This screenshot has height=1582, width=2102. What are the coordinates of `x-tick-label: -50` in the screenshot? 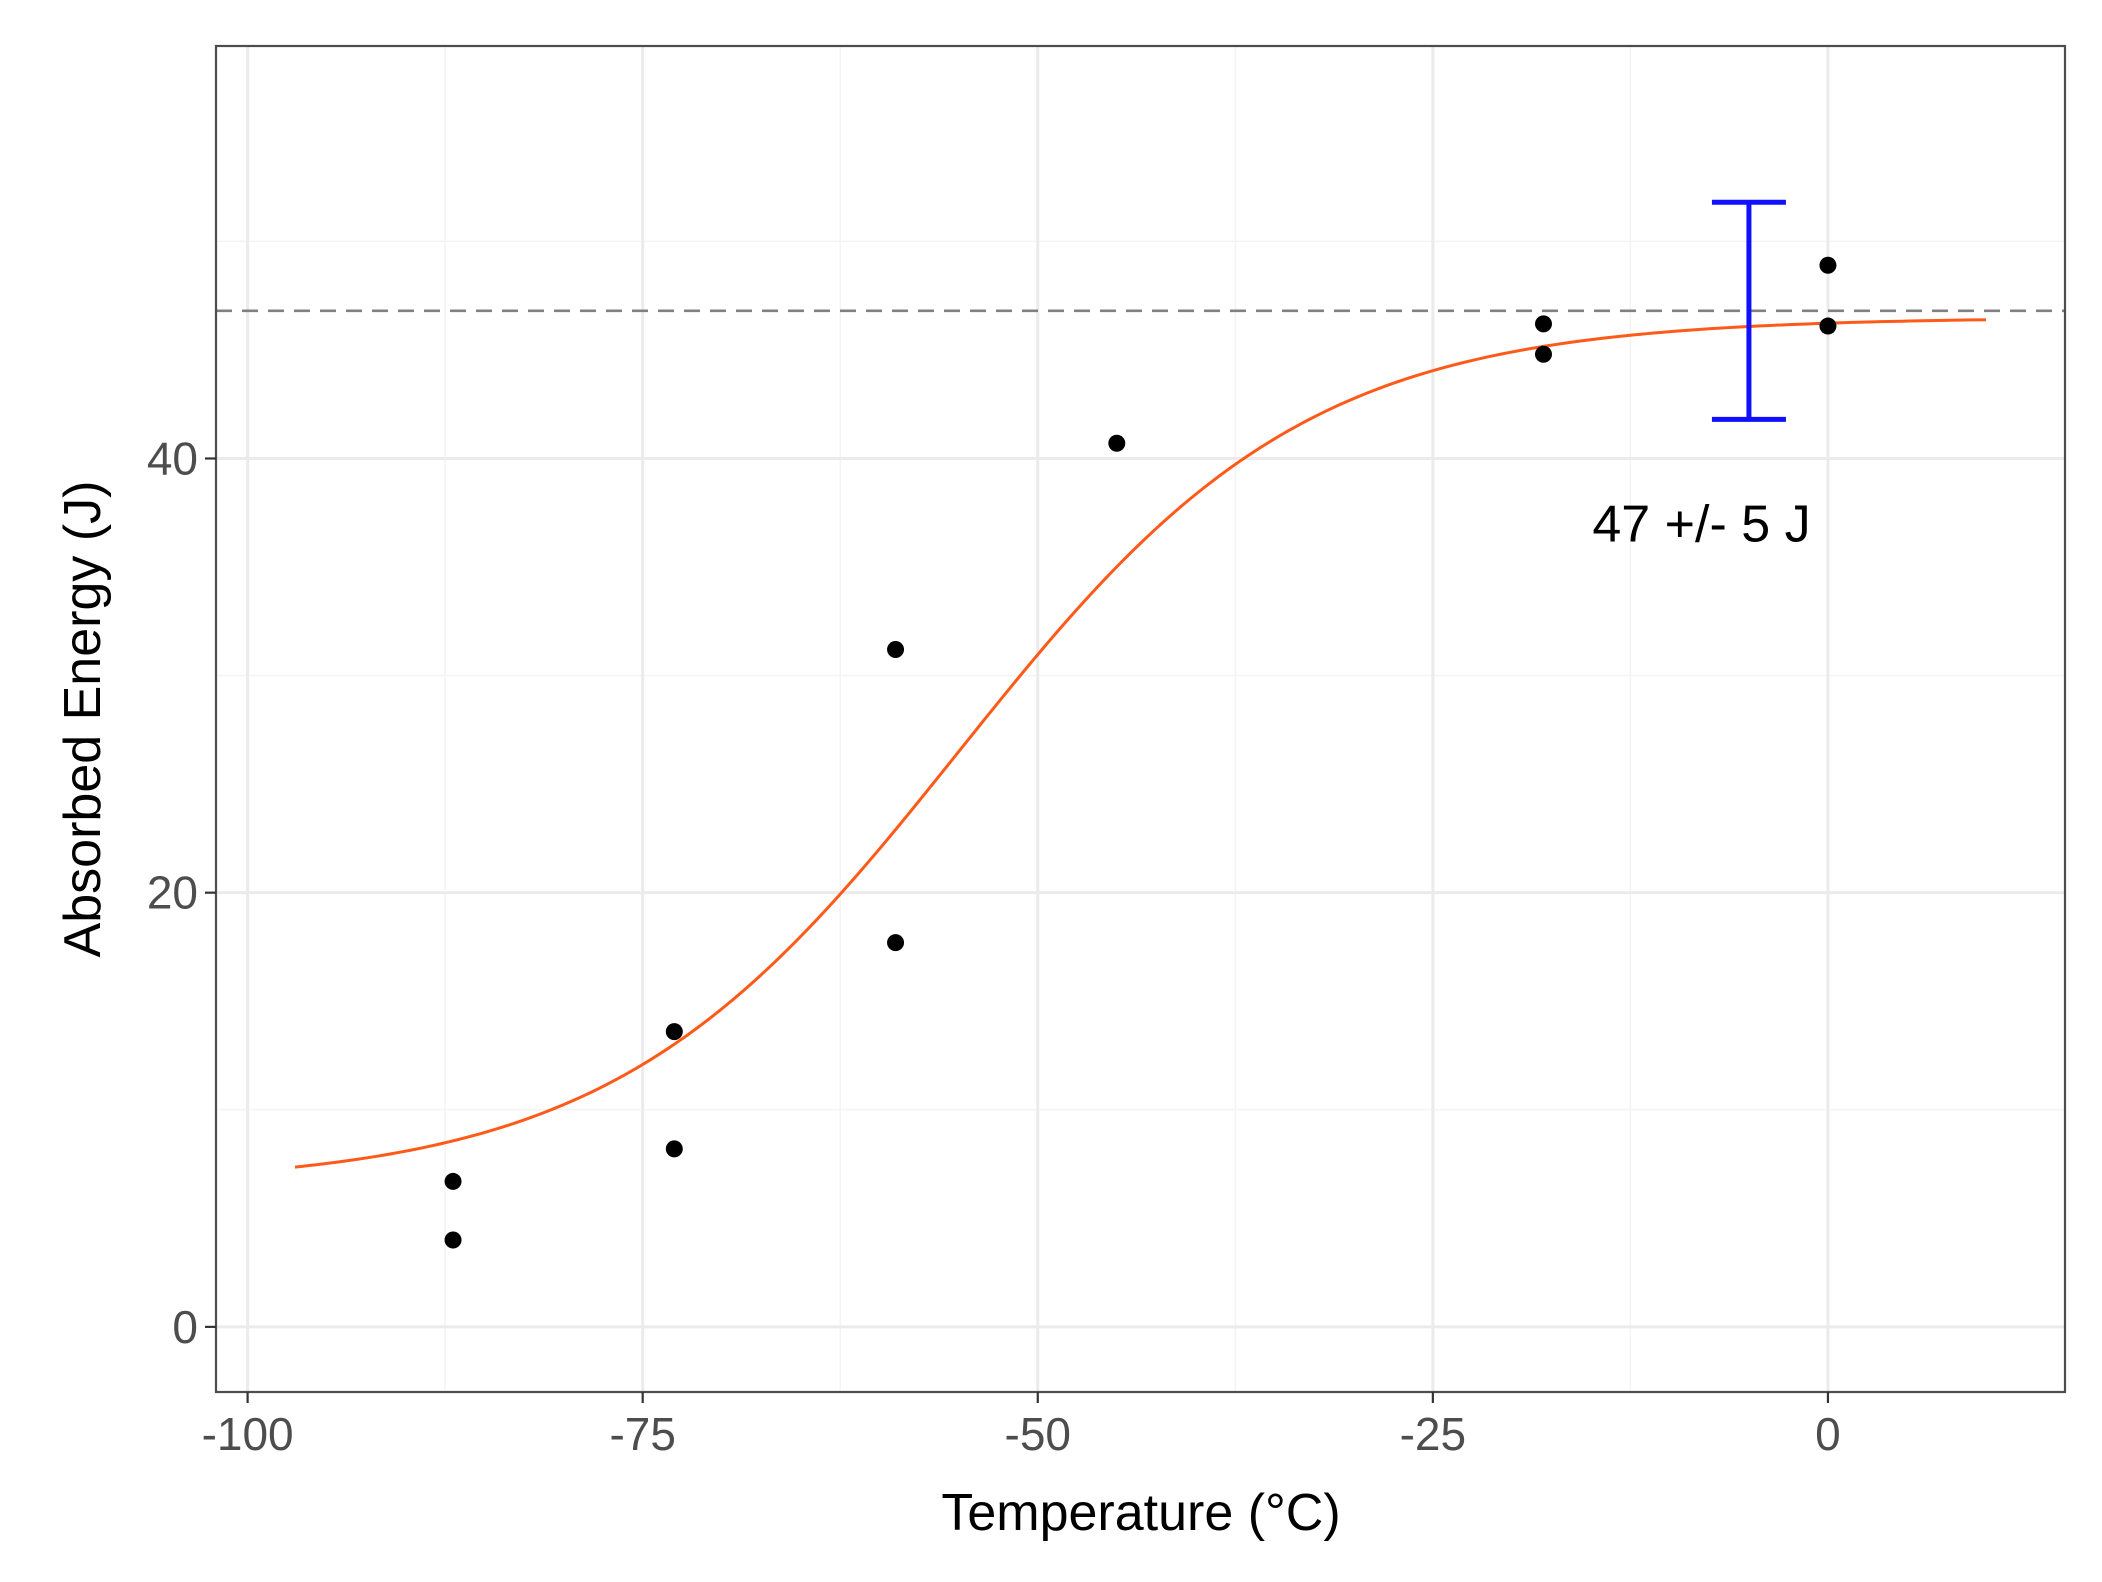 It's located at (1038, 1434).